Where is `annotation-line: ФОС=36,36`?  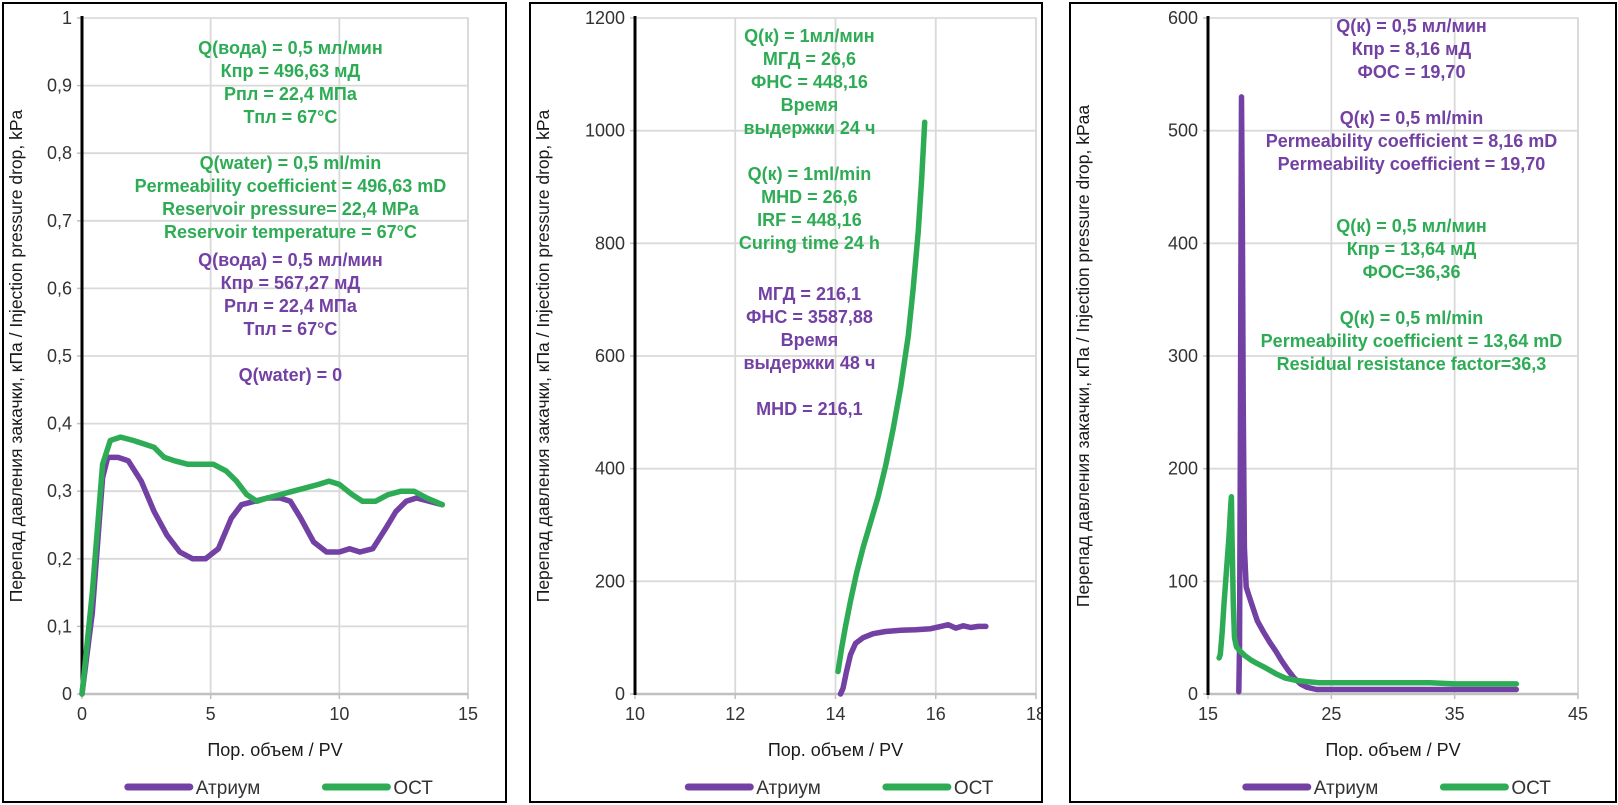
annotation-line: ФОС=36,36 is located at coordinates (1412, 272).